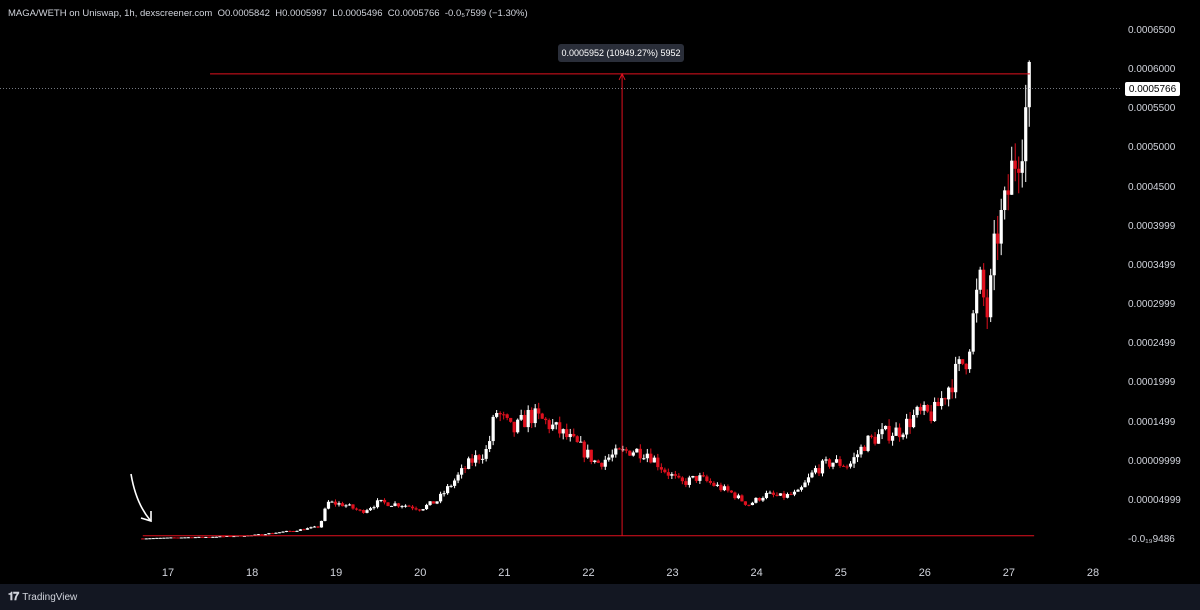 Image resolution: width=1200 pixels, height=610 pixels. What do you see at coordinates (672, 573) in the screenshot?
I see `x-tick-label: 23` at bounding box center [672, 573].